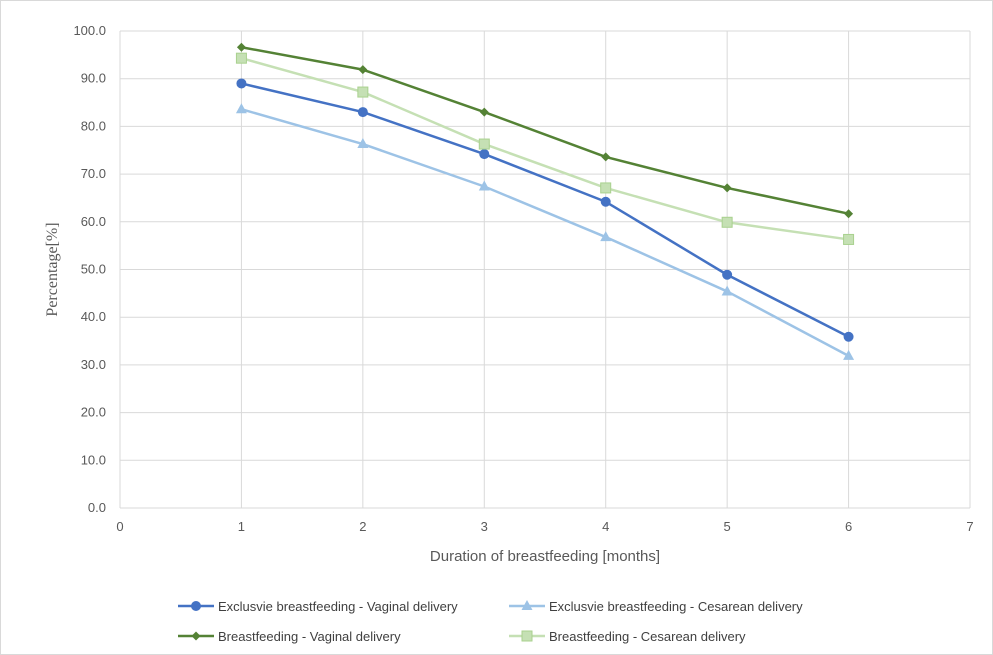  I want to click on legend-label: Breastfeeding - Cesarean delivery, so click(647, 636).